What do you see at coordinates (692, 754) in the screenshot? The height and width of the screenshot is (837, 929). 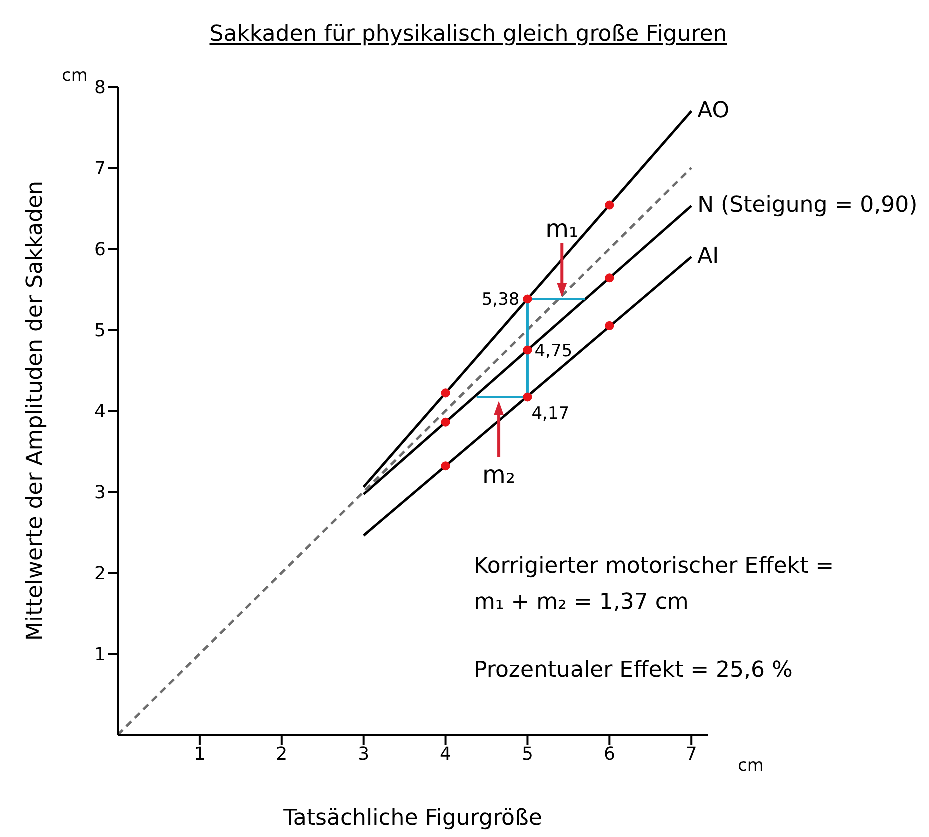 I see `x-tick-label: 7` at bounding box center [692, 754].